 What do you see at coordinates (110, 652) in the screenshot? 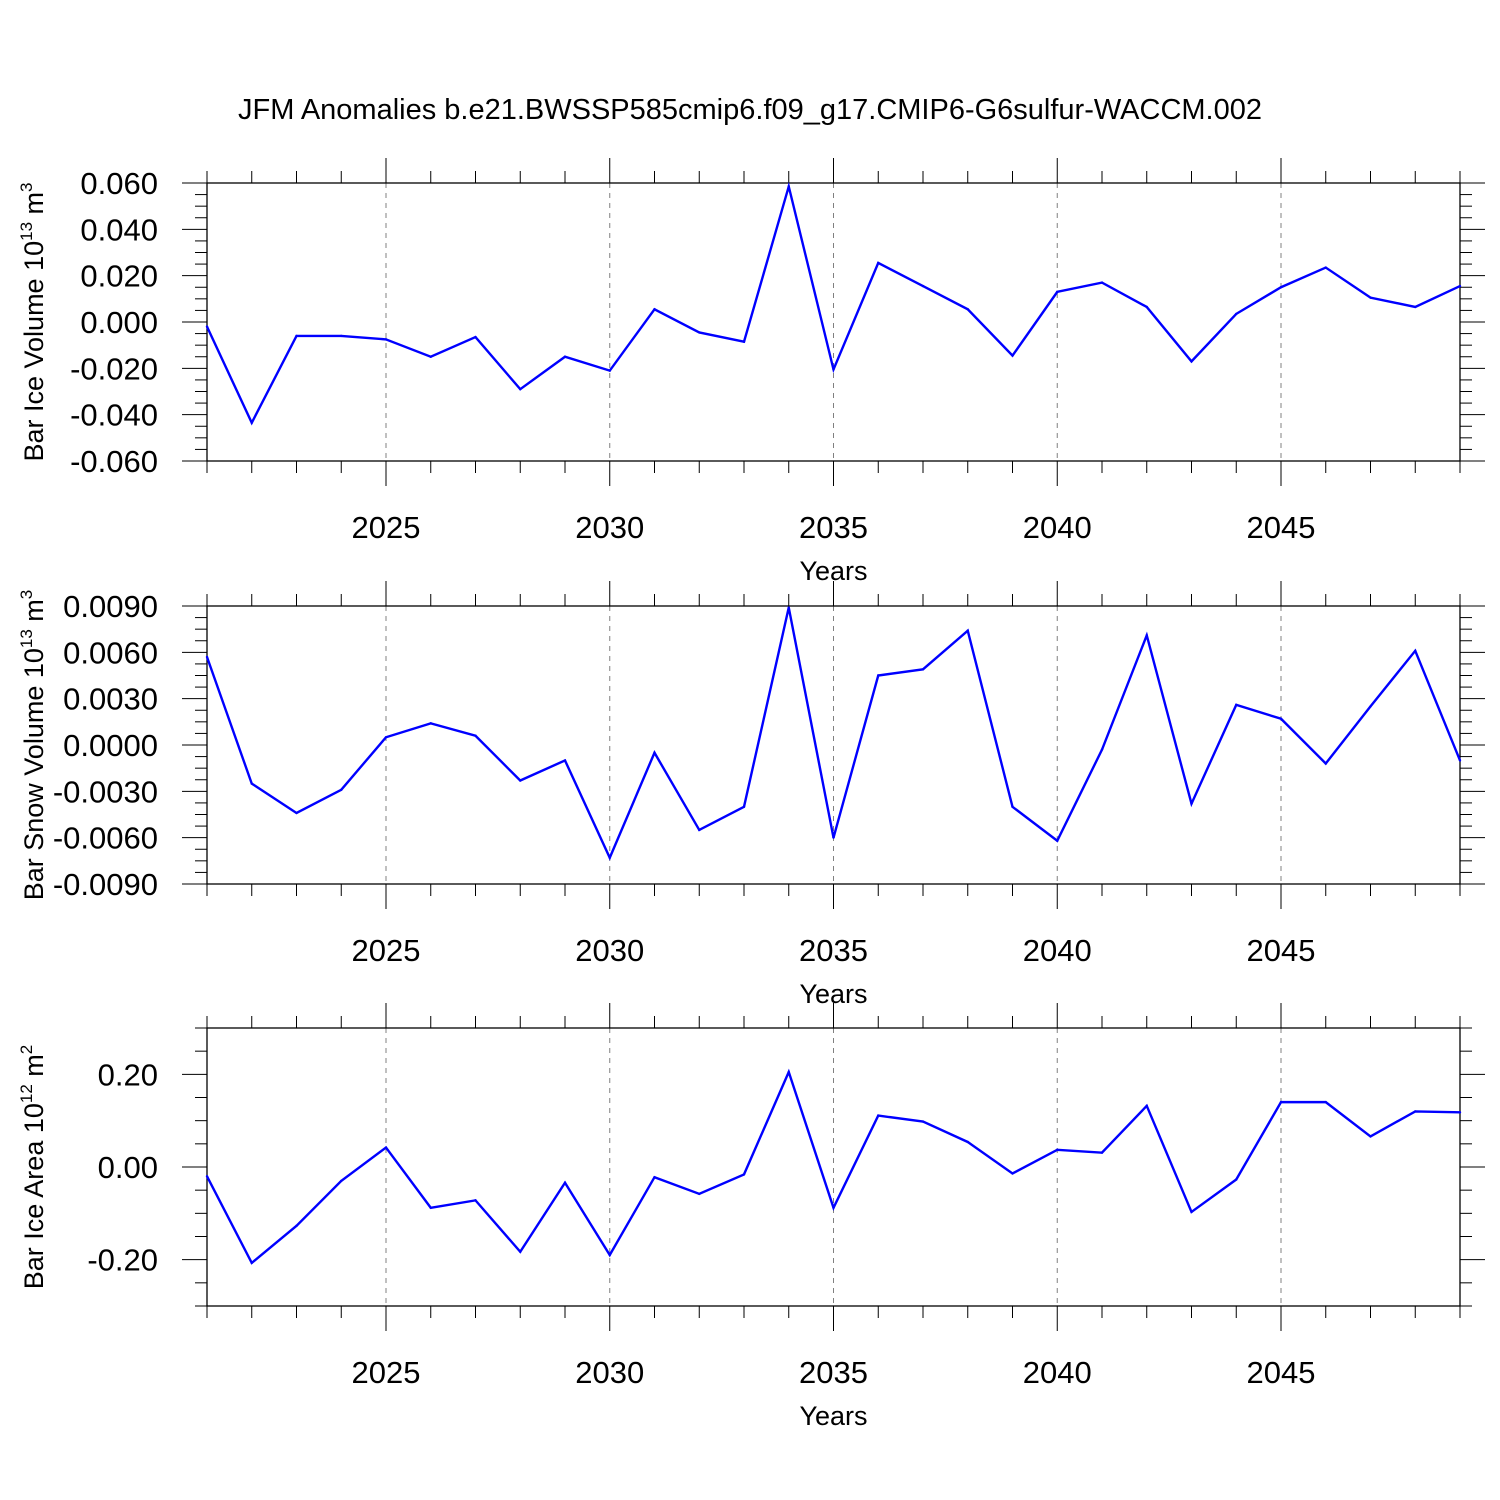
I see `y-tick-label: 0.0060` at bounding box center [110, 652].